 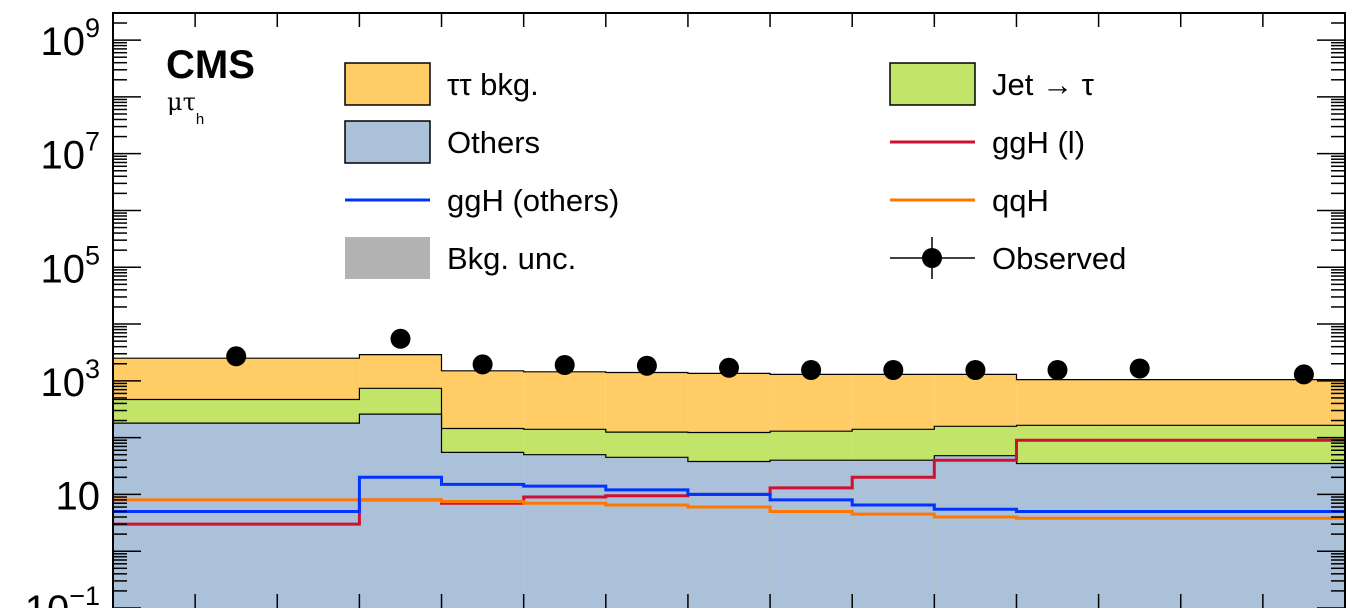 What do you see at coordinates (210, 65) in the screenshot?
I see `experiment-label: CMS` at bounding box center [210, 65].